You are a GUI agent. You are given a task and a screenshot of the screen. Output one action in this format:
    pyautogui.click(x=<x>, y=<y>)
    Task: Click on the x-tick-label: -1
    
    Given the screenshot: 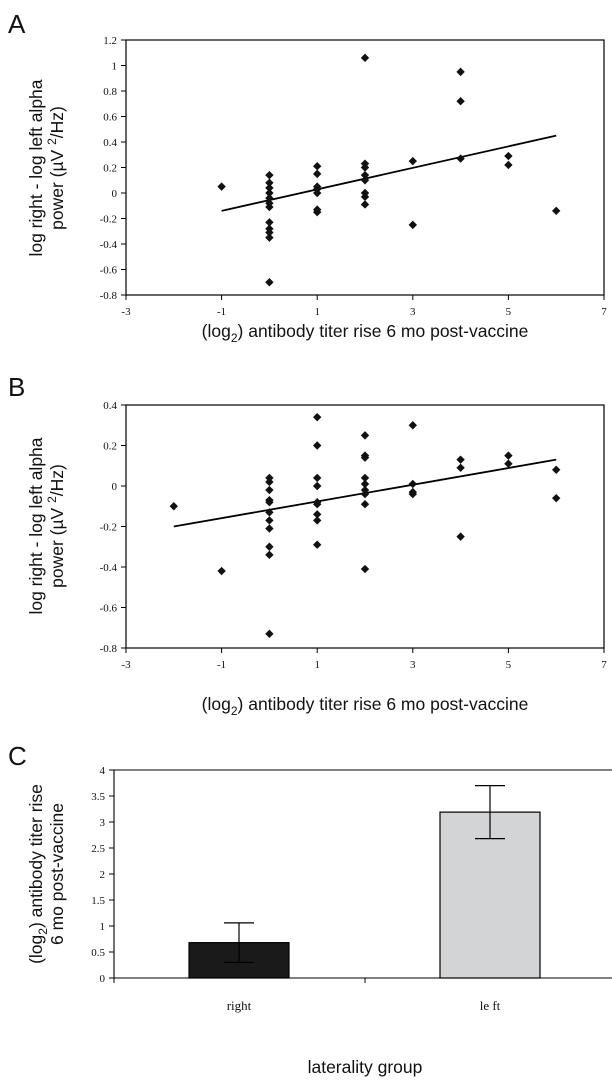 What is the action you would take?
    pyautogui.click(x=221, y=665)
    